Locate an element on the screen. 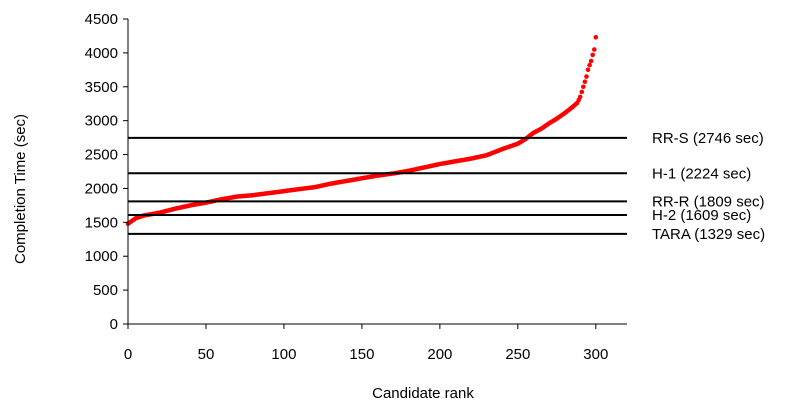 The height and width of the screenshot is (404, 790). y-tick-label: 1500 is located at coordinates (101, 222).